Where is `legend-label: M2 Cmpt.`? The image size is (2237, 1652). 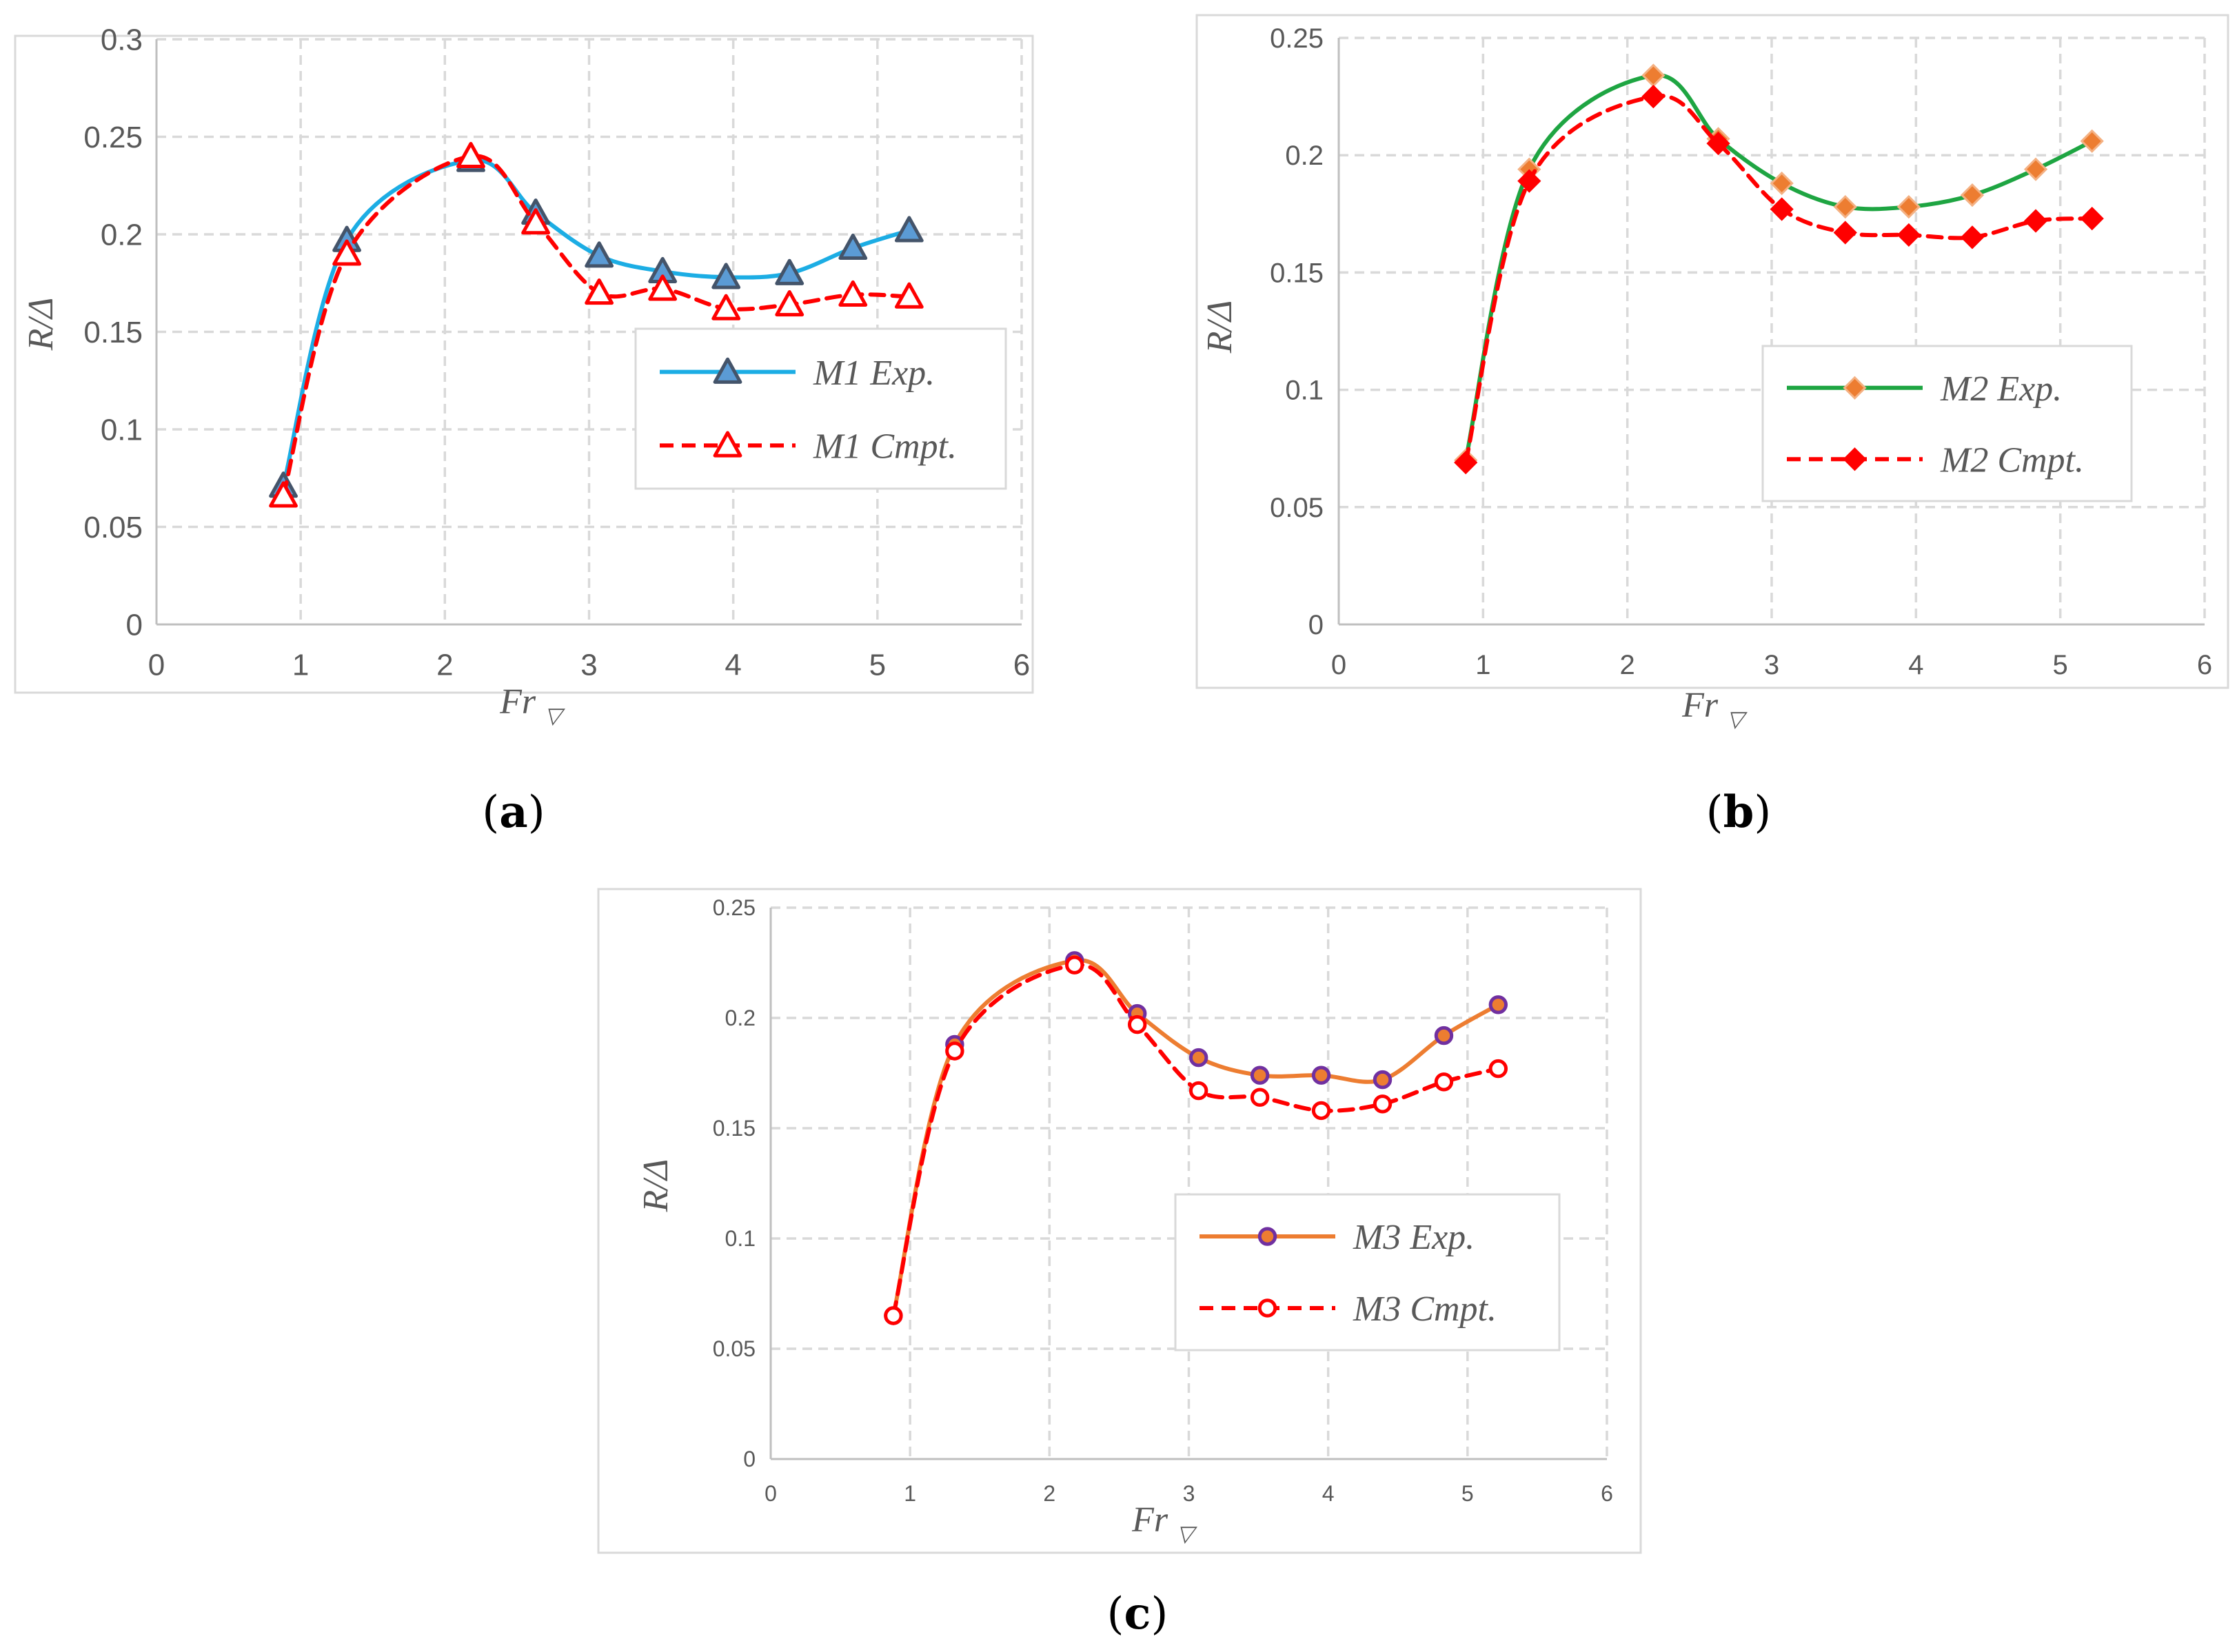
legend-label: M2 Cmpt. is located at coordinates (2012, 460).